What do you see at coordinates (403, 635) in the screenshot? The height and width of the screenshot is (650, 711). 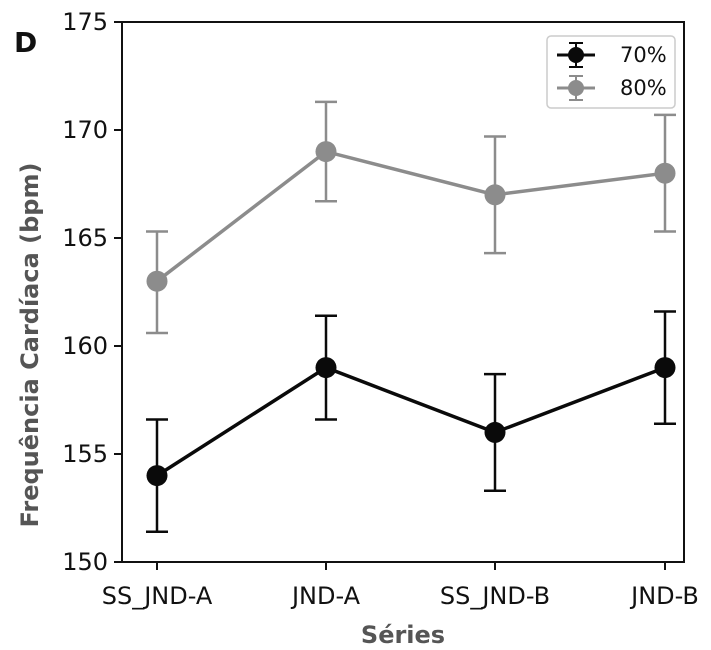 I see `x-axis-label: Séries` at bounding box center [403, 635].